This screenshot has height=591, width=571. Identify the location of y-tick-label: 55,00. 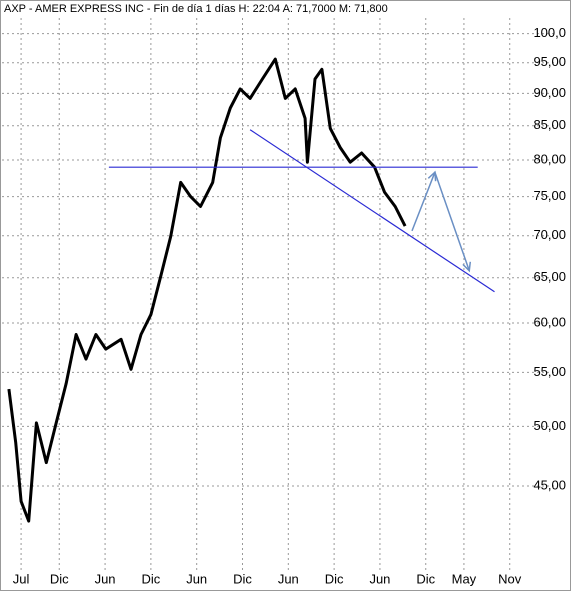
(549, 371).